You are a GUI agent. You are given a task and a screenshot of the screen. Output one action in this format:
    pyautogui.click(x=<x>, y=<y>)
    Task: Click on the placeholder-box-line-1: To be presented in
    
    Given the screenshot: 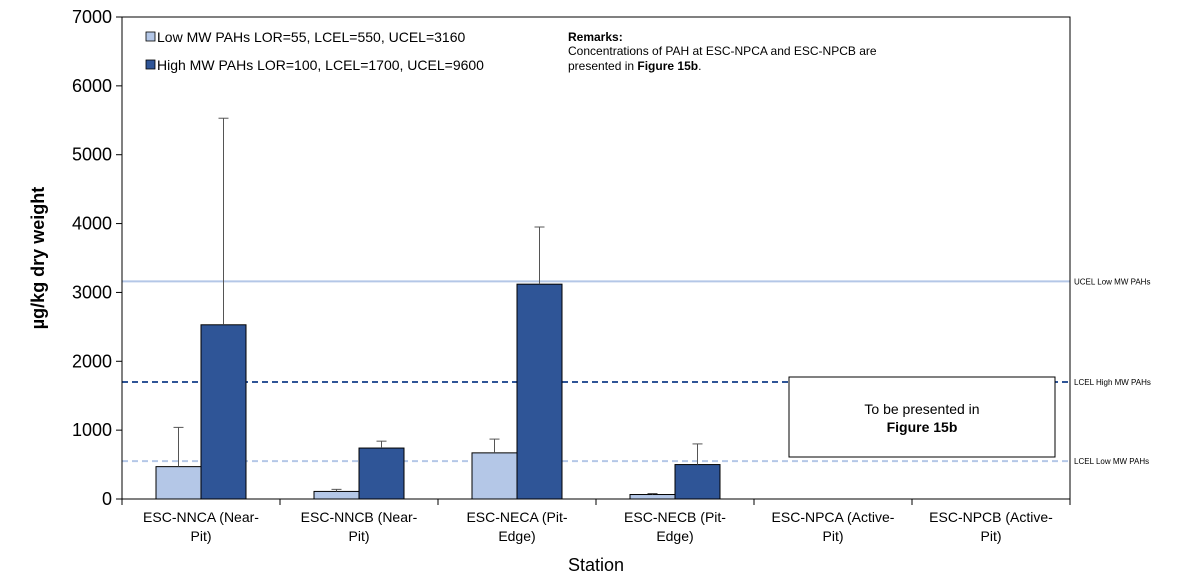 What is the action you would take?
    pyautogui.click(x=921, y=409)
    